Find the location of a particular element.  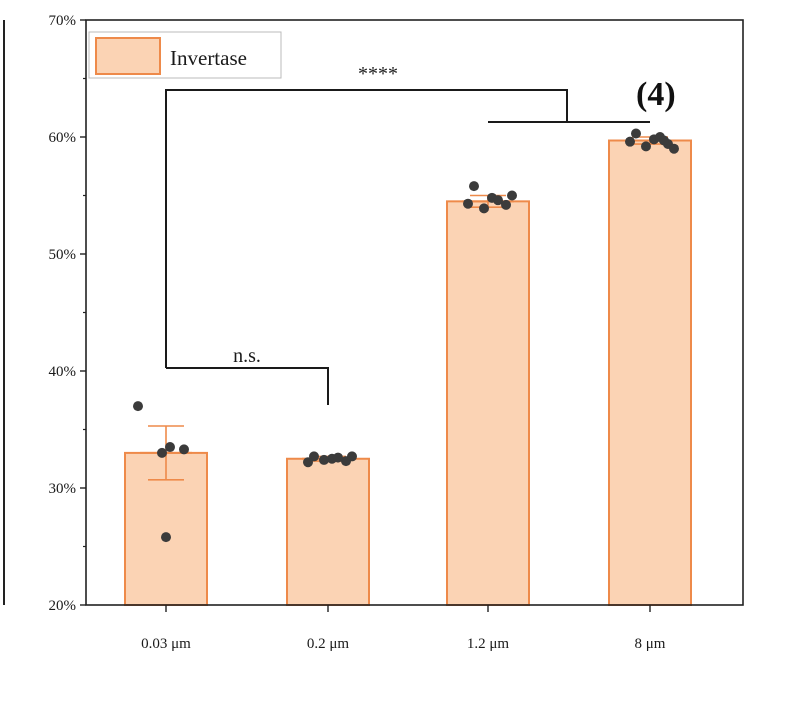

legend-swatch-invertase is located at coordinates (128, 56).